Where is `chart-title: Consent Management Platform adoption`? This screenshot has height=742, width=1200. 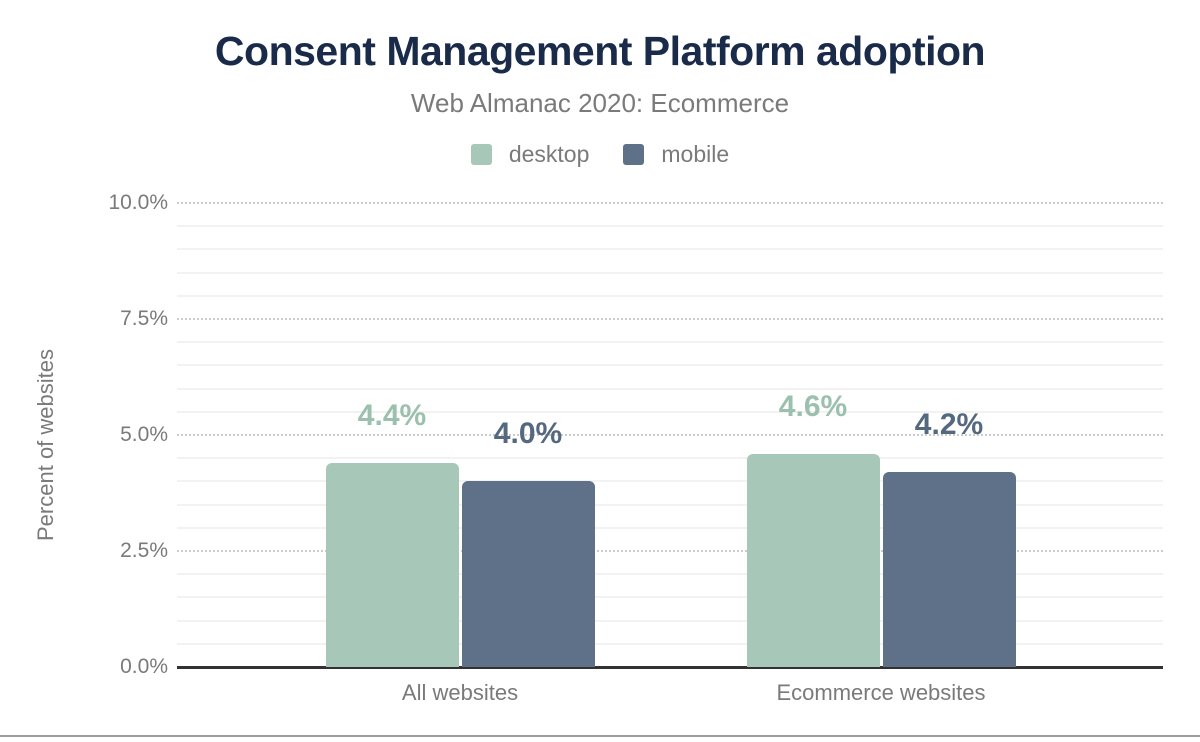 chart-title: Consent Management Platform adoption is located at coordinates (600, 51).